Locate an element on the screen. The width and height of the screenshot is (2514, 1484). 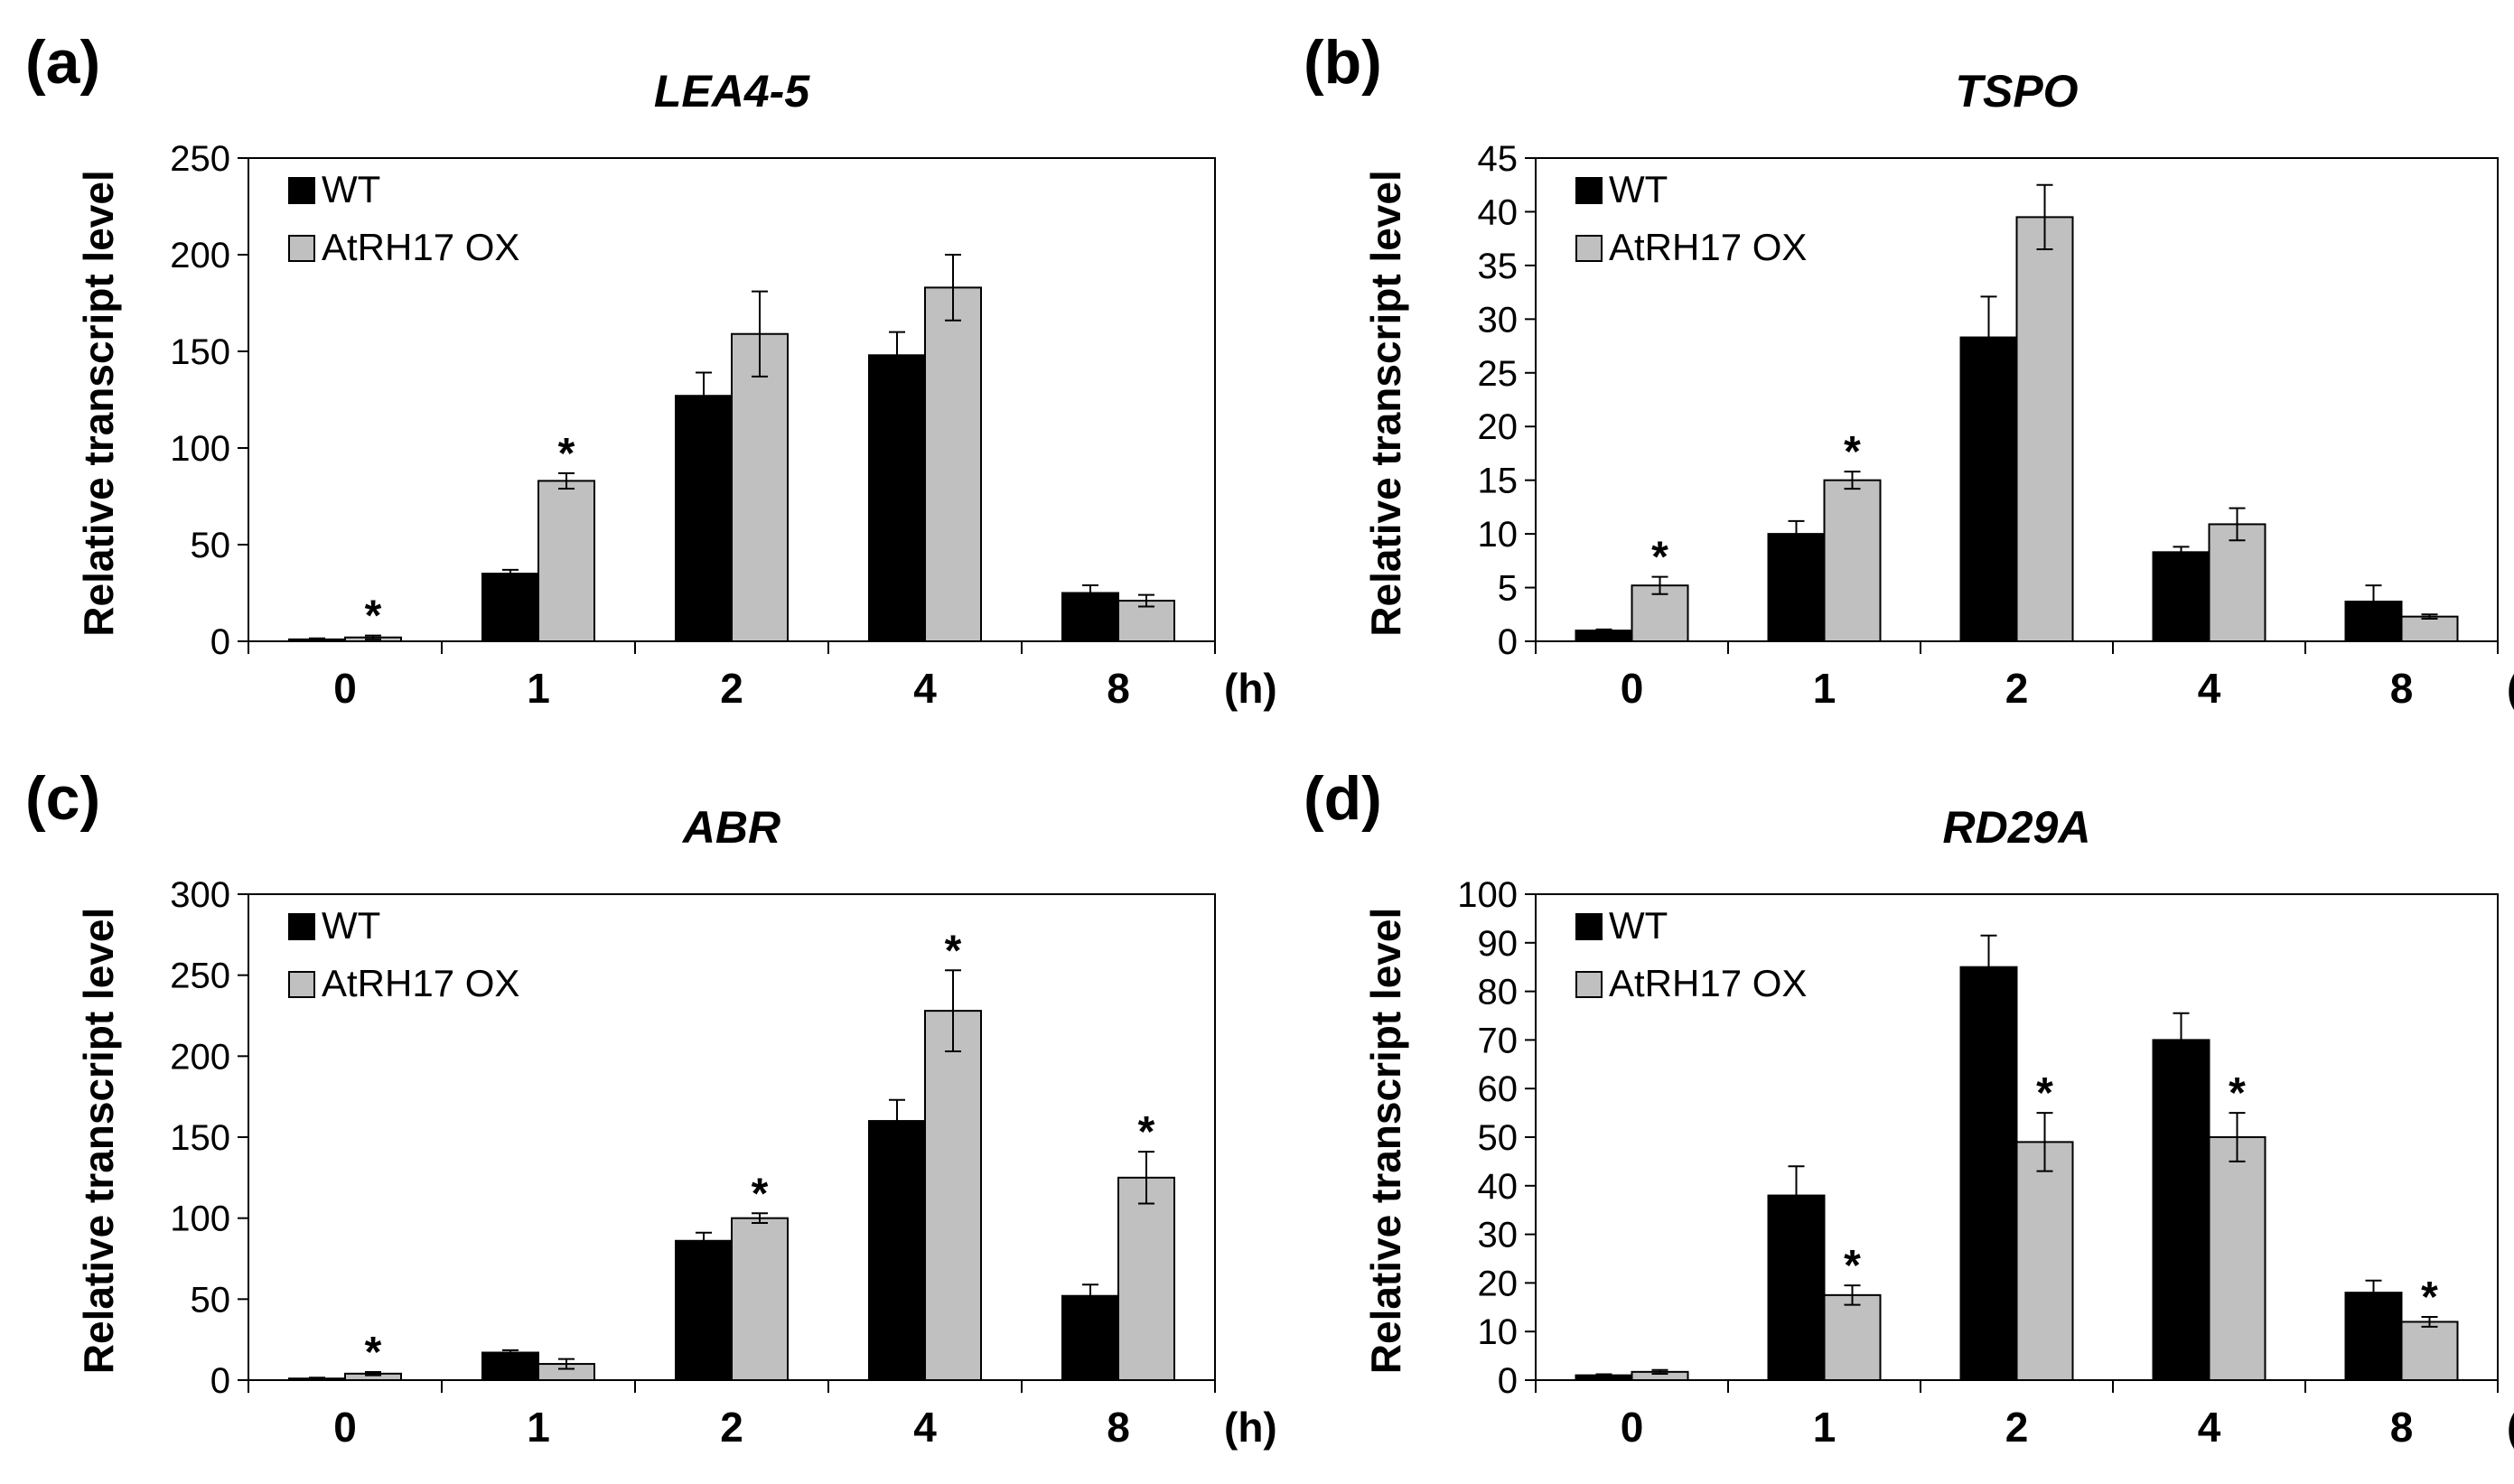
x-tick-label-3-4: 8 is located at coordinates (2402, 1427).